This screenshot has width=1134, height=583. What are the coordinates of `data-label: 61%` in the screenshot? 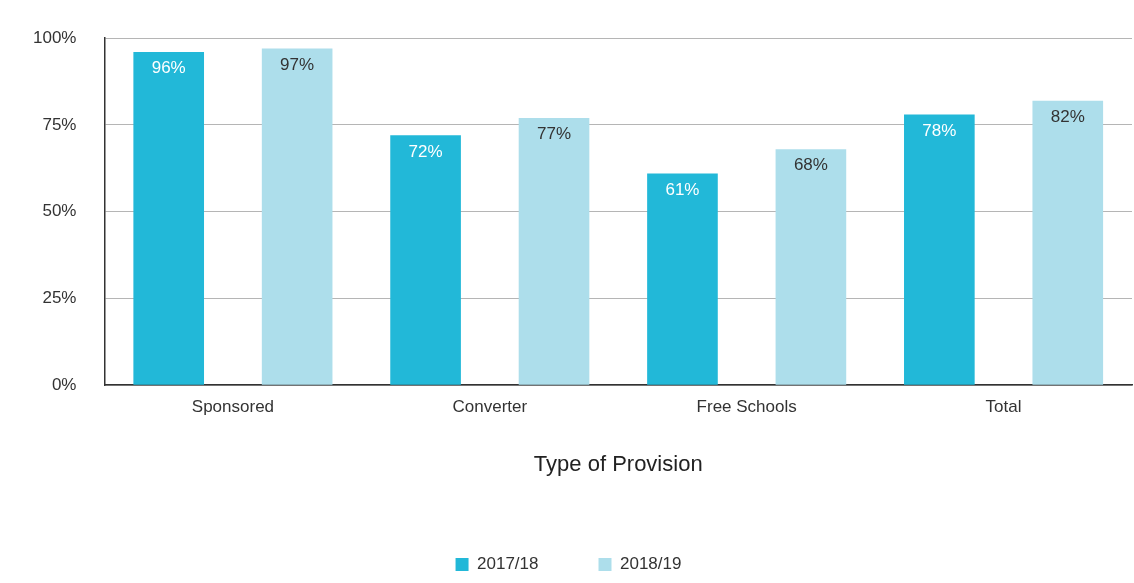 It's located at (682, 189).